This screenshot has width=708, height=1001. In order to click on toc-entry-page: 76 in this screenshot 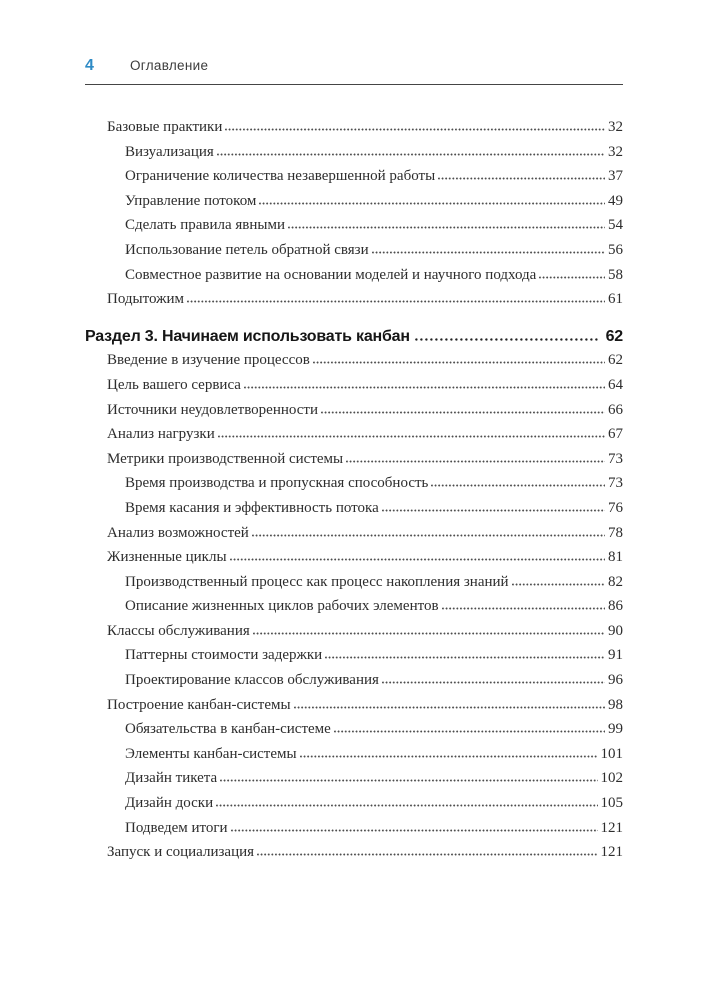, I will do `click(615, 507)`.